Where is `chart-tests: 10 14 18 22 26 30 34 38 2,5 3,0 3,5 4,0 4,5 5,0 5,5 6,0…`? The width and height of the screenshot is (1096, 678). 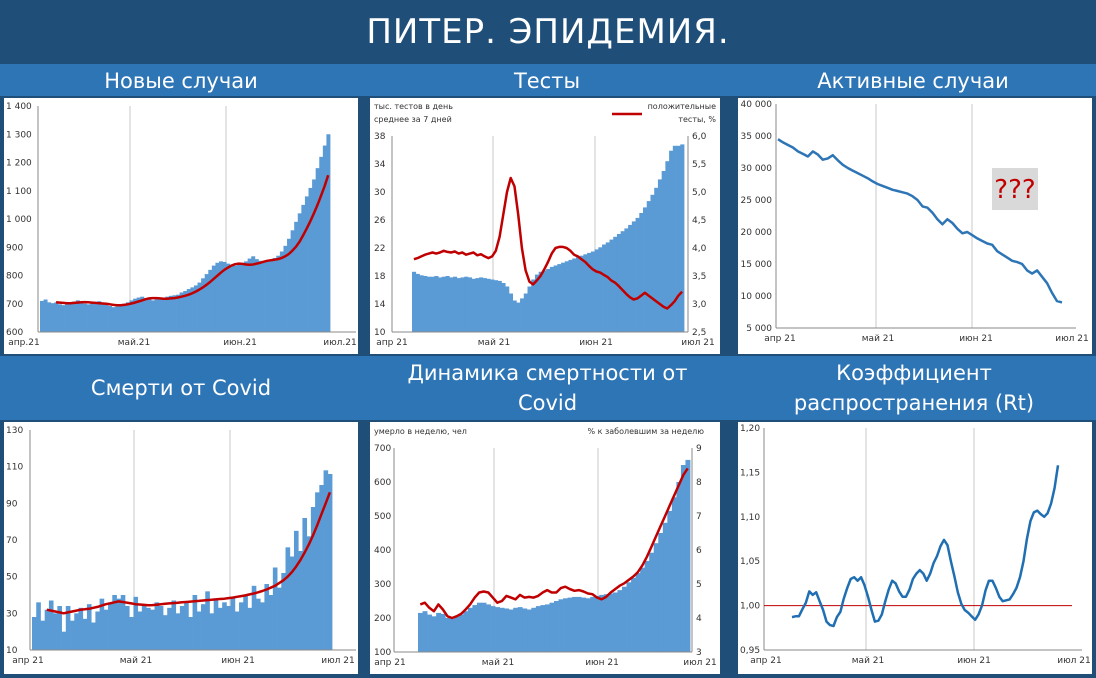
chart-tests: 10 14 18 22 26 30 34 38 2,5 3,0 3,5 4,0 4,5 5,0 5,5 6,0… is located at coordinates (545, 226).